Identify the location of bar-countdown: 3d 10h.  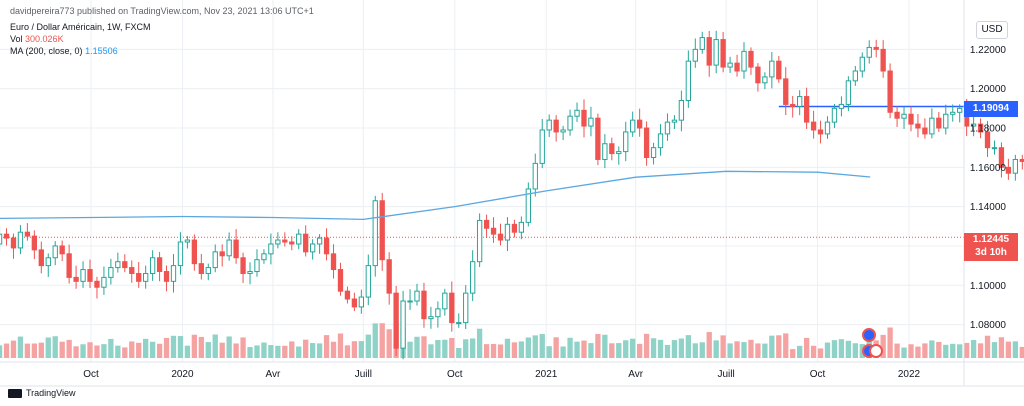
(991, 252).